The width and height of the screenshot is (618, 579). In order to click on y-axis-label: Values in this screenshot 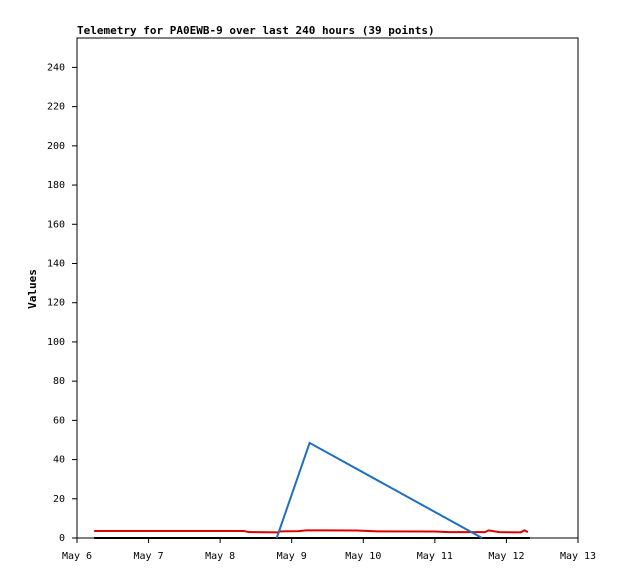, I will do `click(32, 289)`.